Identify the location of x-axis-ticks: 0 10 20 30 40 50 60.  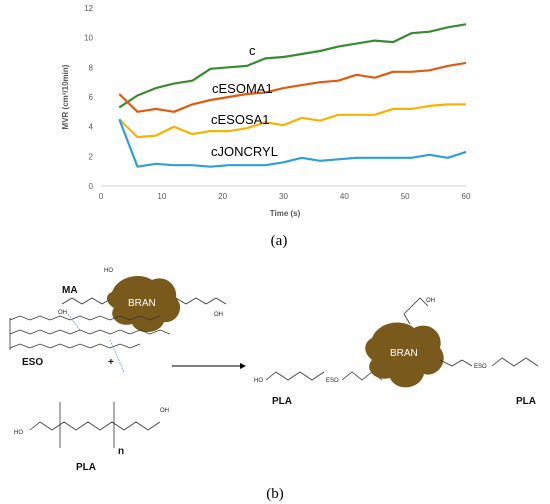
(285, 196).